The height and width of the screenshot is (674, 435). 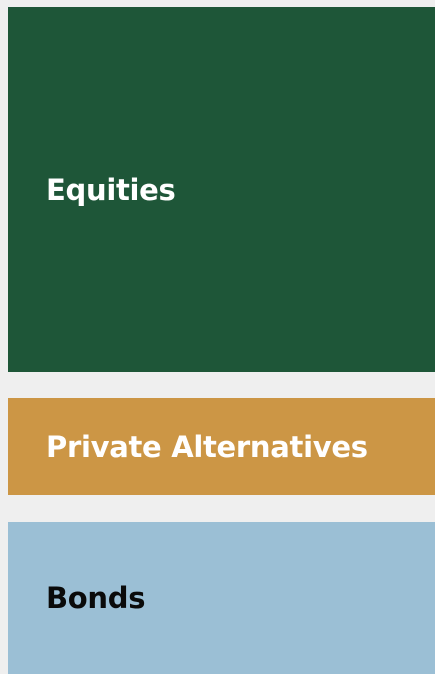 What do you see at coordinates (96, 598) in the screenshot?
I see `block-label: Bonds` at bounding box center [96, 598].